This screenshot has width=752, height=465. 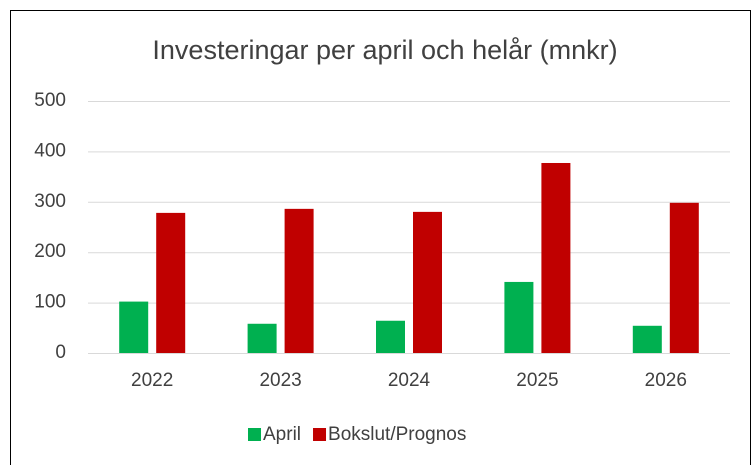 I want to click on y-tick-label: 100, so click(x=50, y=302).